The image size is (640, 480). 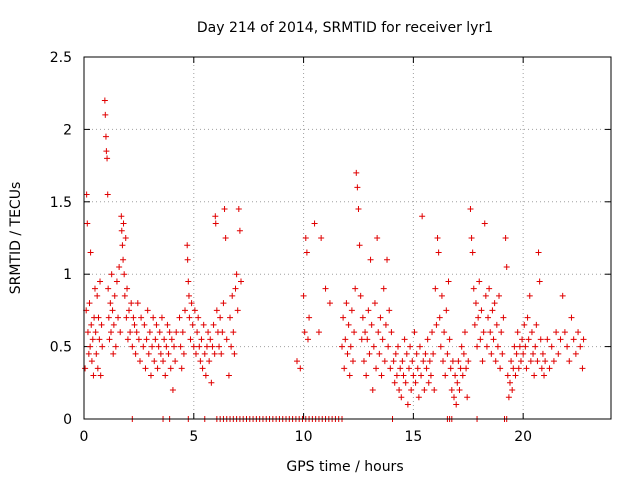 What do you see at coordinates (67, 130) in the screenshot?
I see `y-tick-label: 2` at bounding box center [67, 130].